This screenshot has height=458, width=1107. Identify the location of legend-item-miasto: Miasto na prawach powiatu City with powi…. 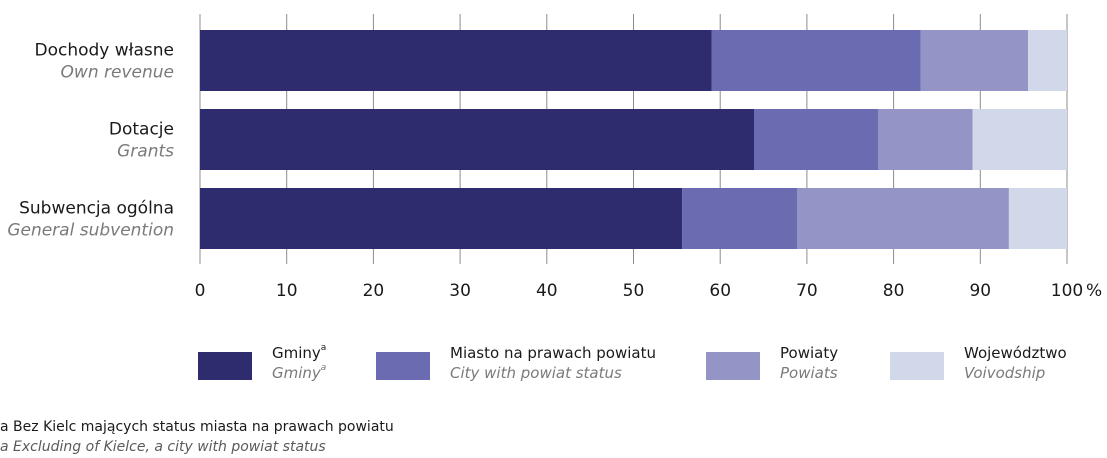
(516, 363).